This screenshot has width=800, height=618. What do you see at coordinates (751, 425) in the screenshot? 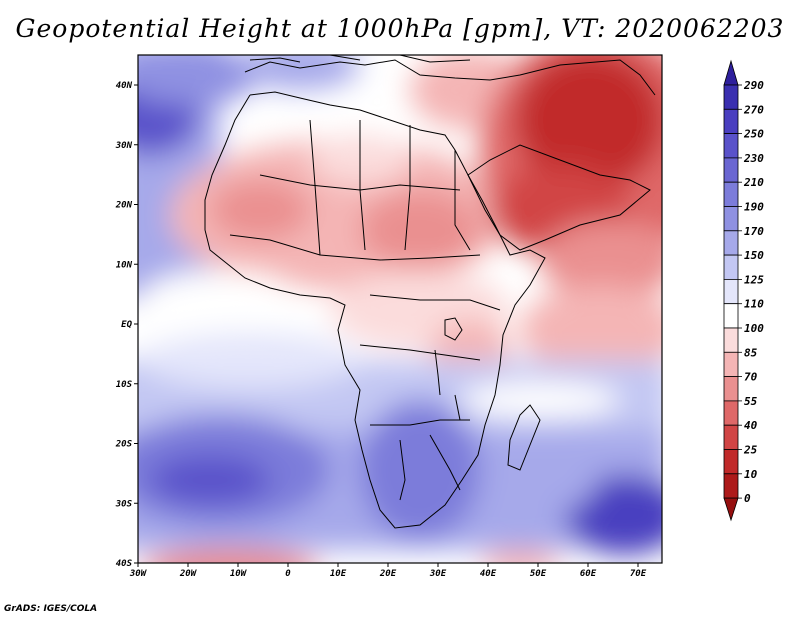
I see `colorbar-label: 40` at bounding box center [751, 425].